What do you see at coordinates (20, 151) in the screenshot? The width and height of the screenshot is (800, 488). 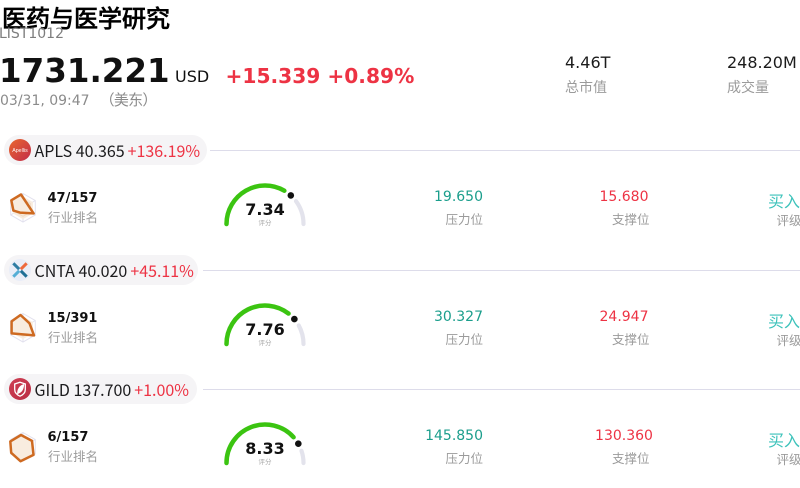 I see `svg-text: Apellis` at bounding box center [20, 151].